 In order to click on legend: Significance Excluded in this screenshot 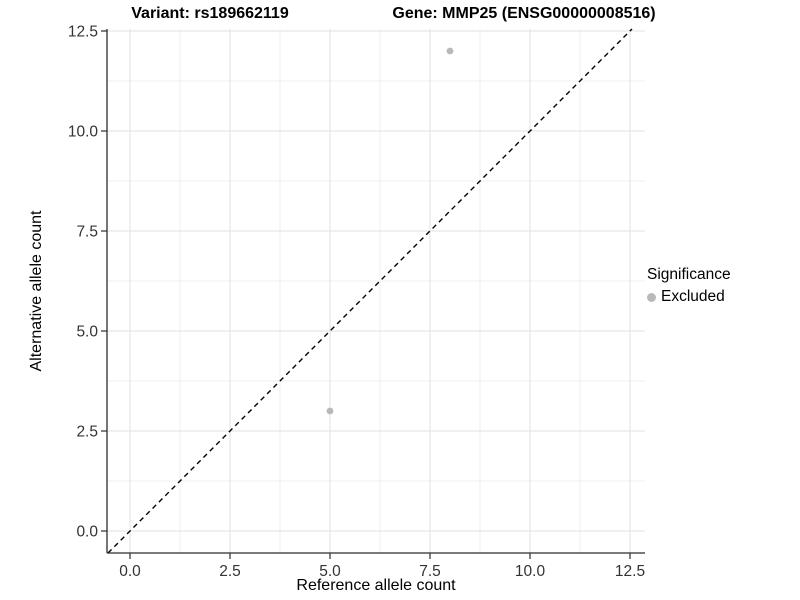, I will do `click(689, 286)`.